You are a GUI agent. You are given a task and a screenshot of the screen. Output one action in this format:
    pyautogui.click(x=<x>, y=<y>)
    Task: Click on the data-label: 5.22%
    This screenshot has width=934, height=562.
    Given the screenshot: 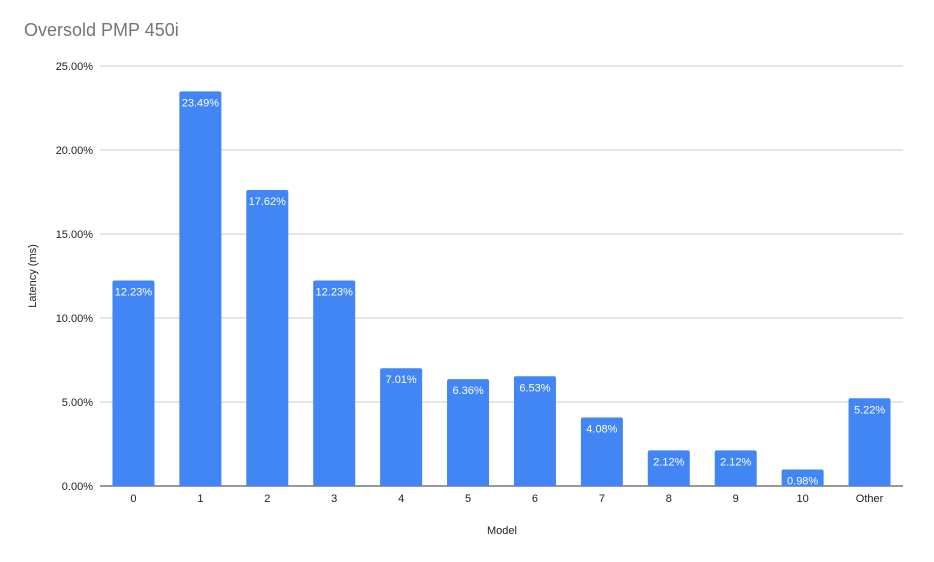 What is the action you would take?
    pyautogui.click(x=869, y=410)
    